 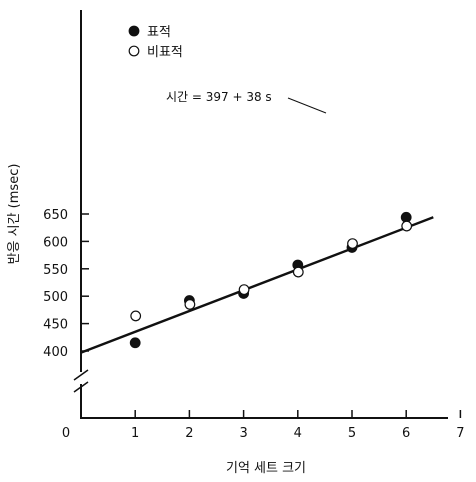 I want to click on x-tick-label-5: 5, so click(x=352, y=433).